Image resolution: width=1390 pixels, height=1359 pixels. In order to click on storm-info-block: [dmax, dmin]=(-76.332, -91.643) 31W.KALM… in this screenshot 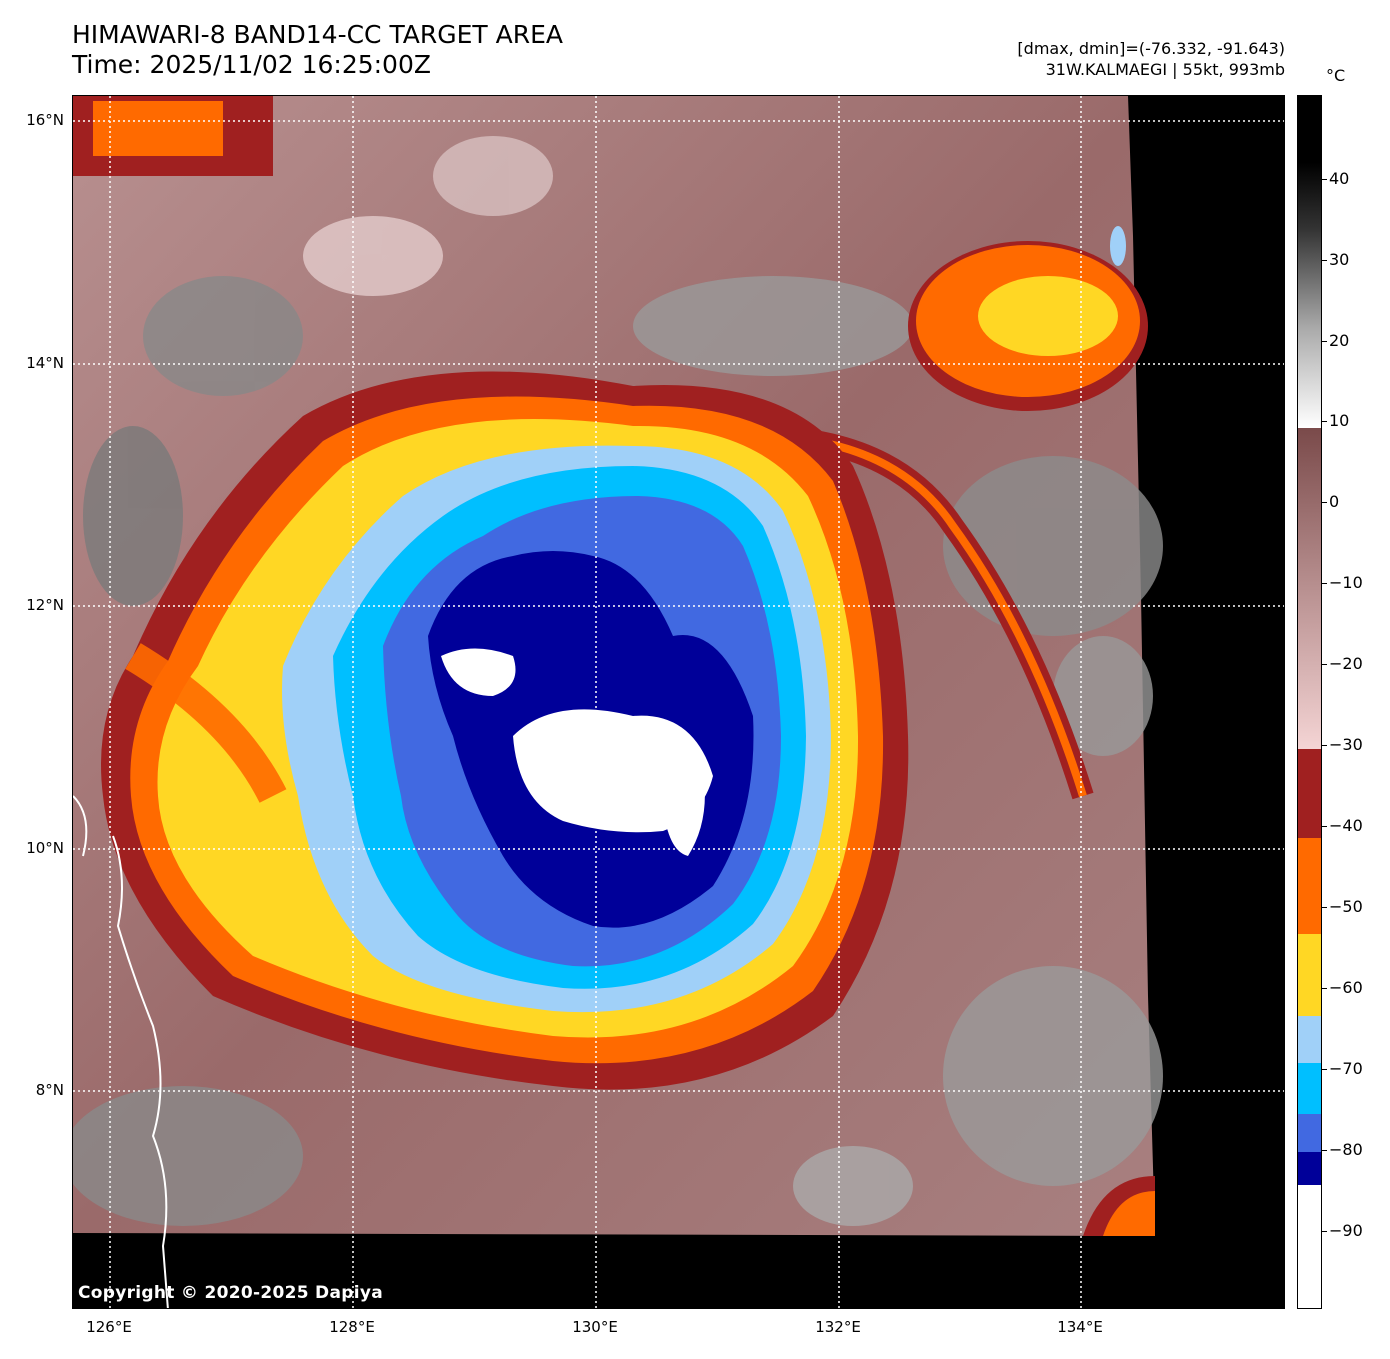, I will do `click(1151, 59)`.